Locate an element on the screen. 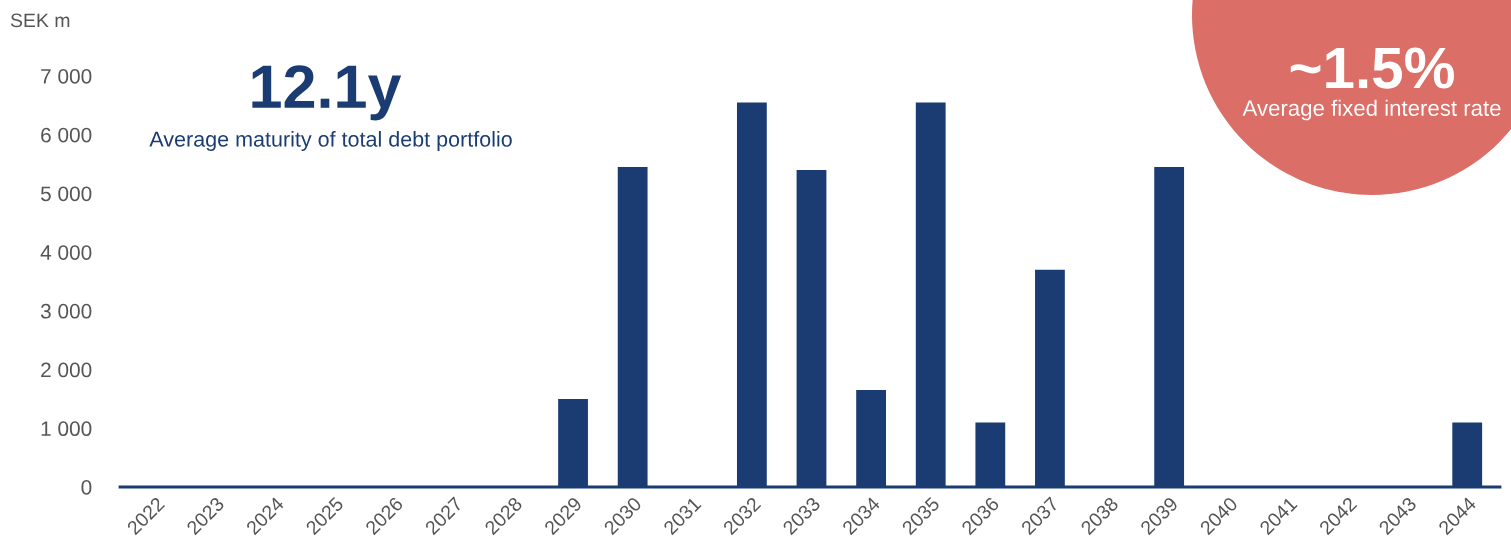 The image size is (1511, 558). y-tick-label: 1 000 is located at coordinates (66, 429).